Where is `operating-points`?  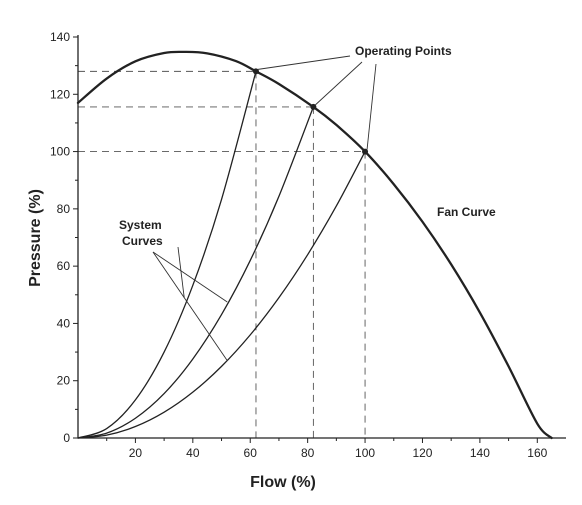 operating-points is located at coordinates (310, 111).